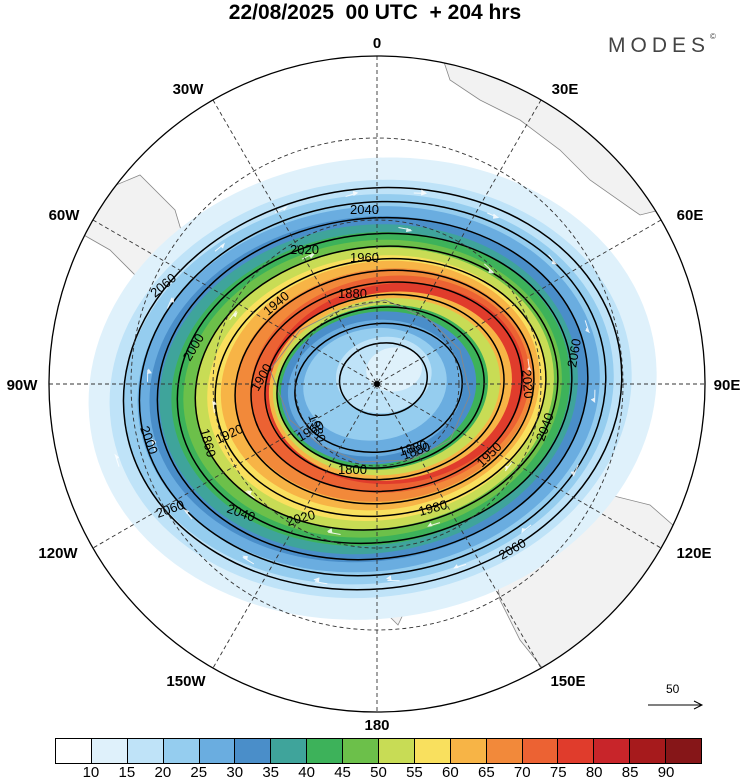 Image resolution: width=750 pixels, height=782 pixels. Describe the element at coordinates (342, 772) in the screenshot. I see `colorbar-label: 45` at that location.